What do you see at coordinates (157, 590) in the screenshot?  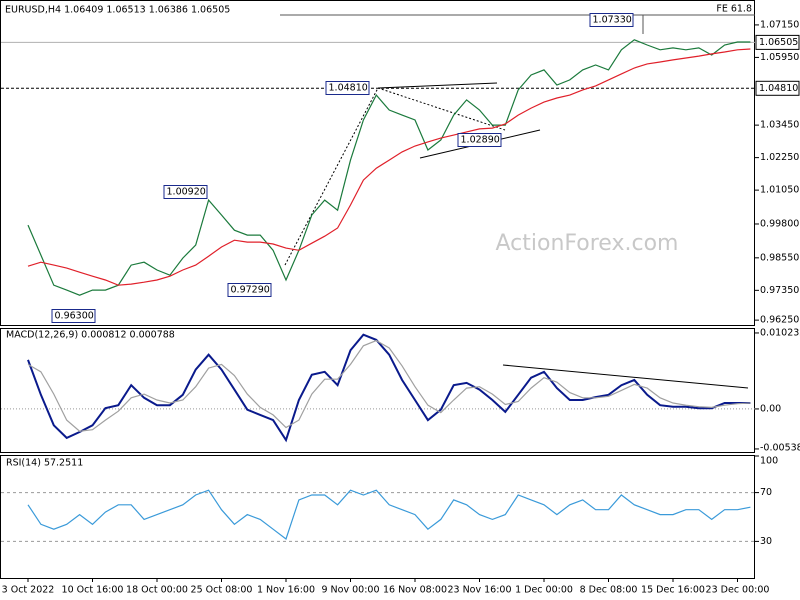 I see `x-tick-label: 18 Oct 00:00` at bounding box center [157, 590].